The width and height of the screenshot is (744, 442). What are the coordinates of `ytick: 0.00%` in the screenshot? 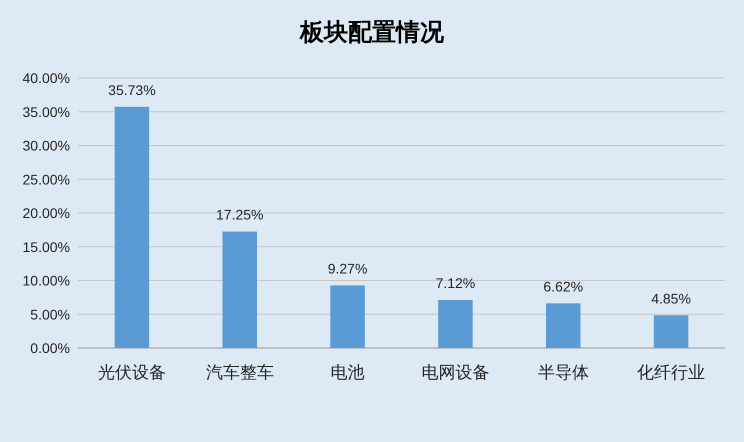 It's located at (50, 348).